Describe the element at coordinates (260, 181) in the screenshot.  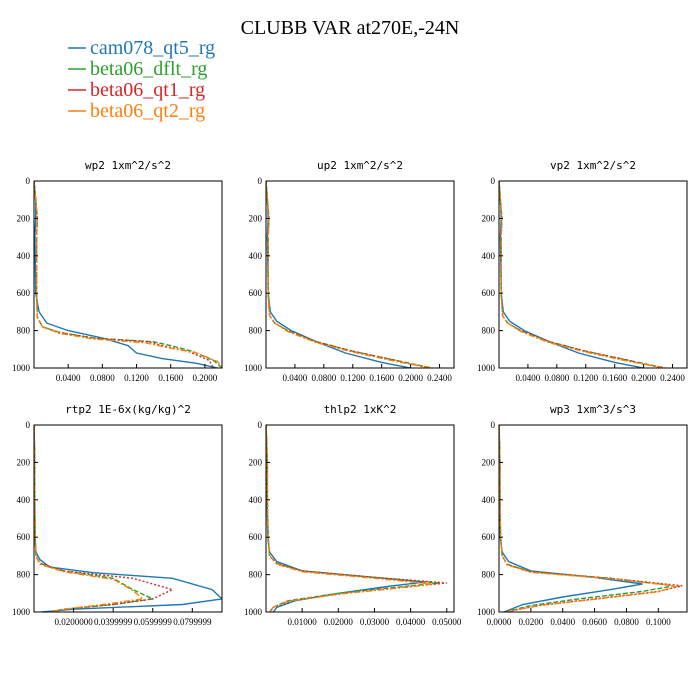
I see `ytick-label-1-0: 0` at that location.